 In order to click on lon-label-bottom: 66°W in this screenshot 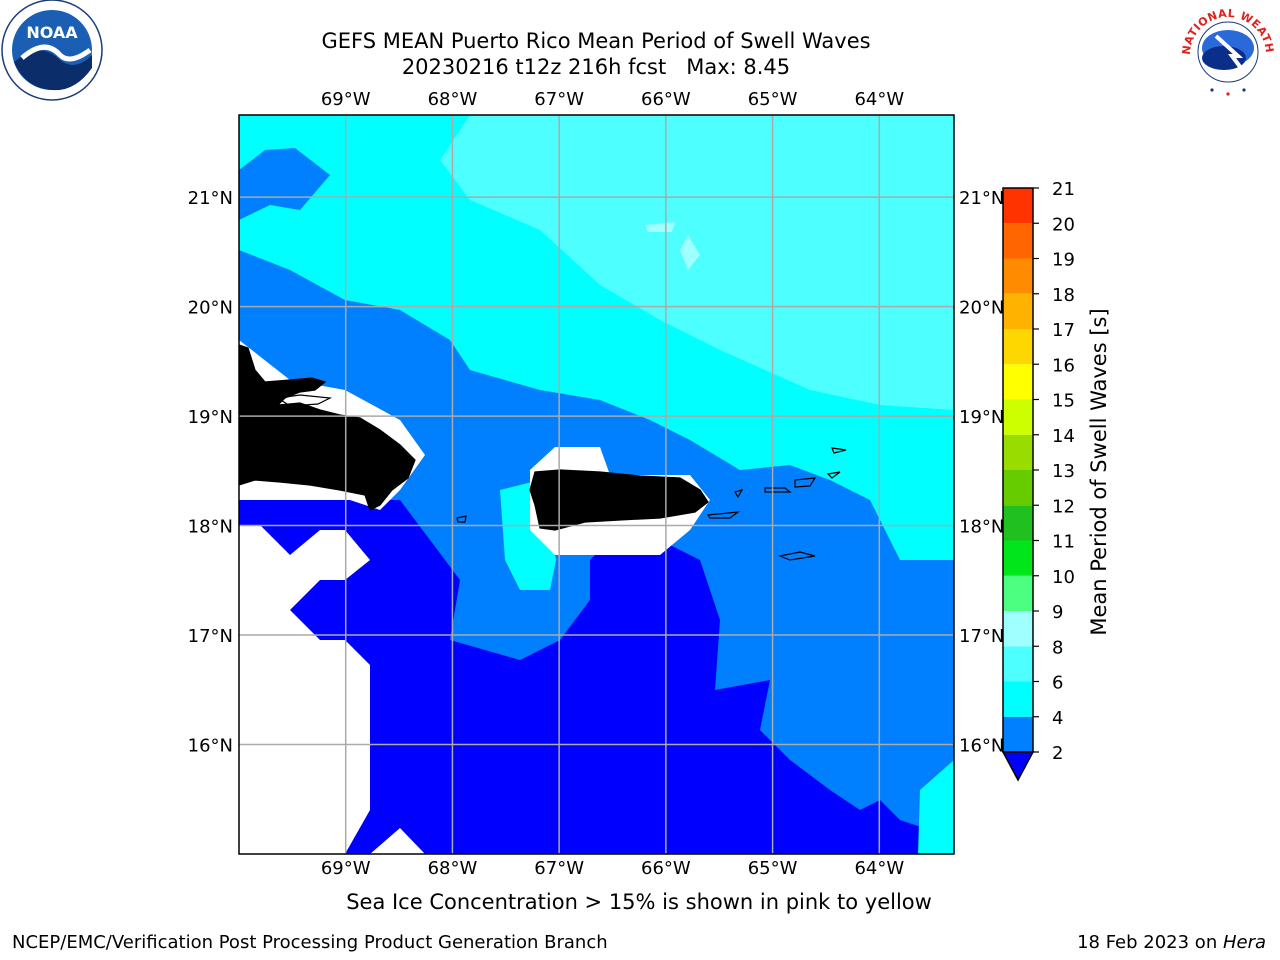, I will do `click(666, 868)`.